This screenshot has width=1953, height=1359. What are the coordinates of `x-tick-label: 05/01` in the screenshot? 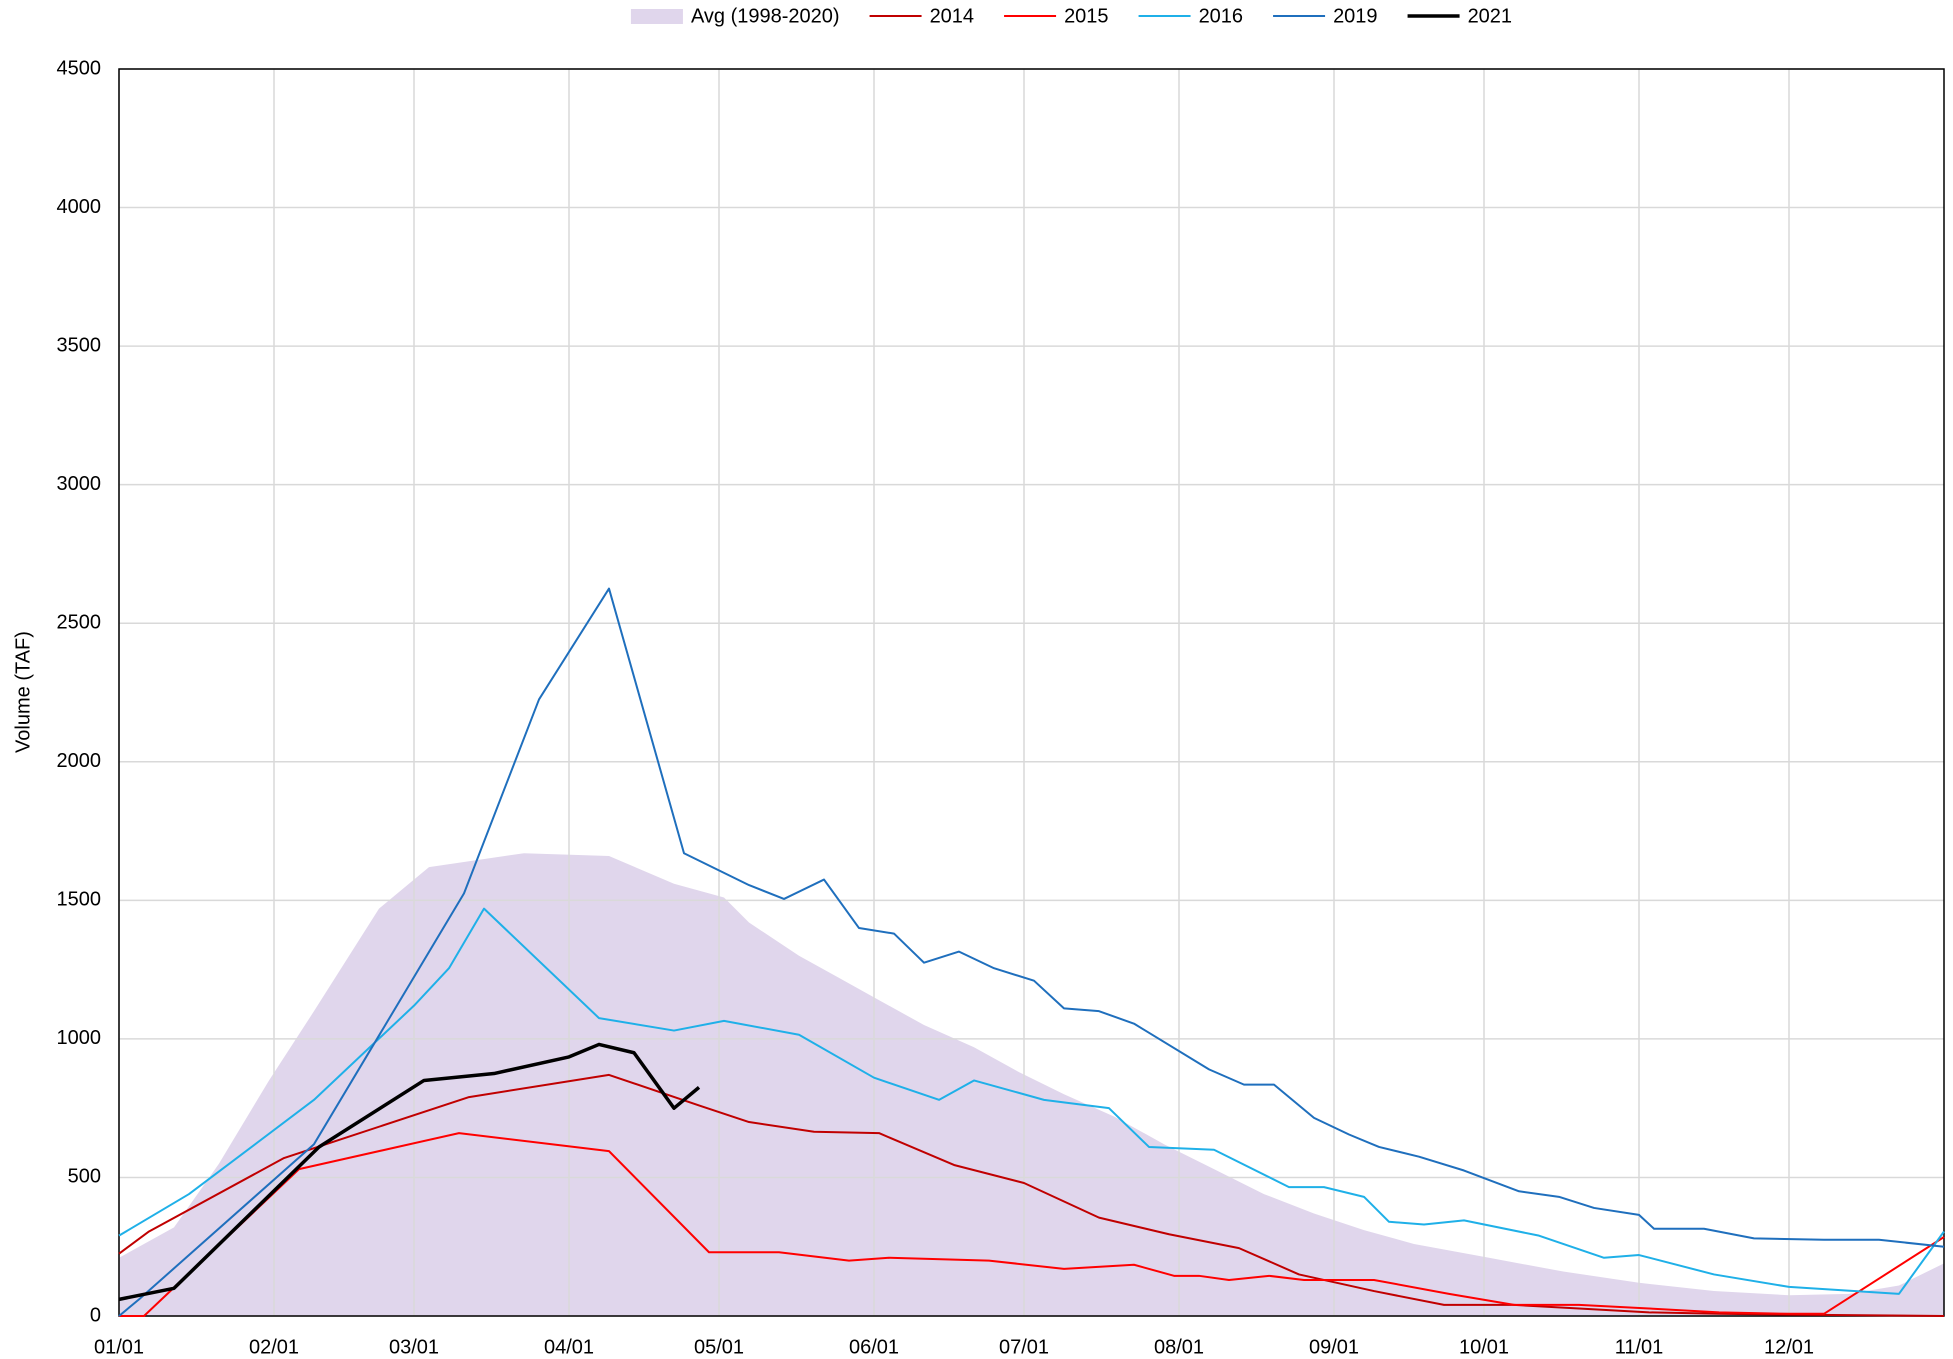 It's located at (719, 1347).